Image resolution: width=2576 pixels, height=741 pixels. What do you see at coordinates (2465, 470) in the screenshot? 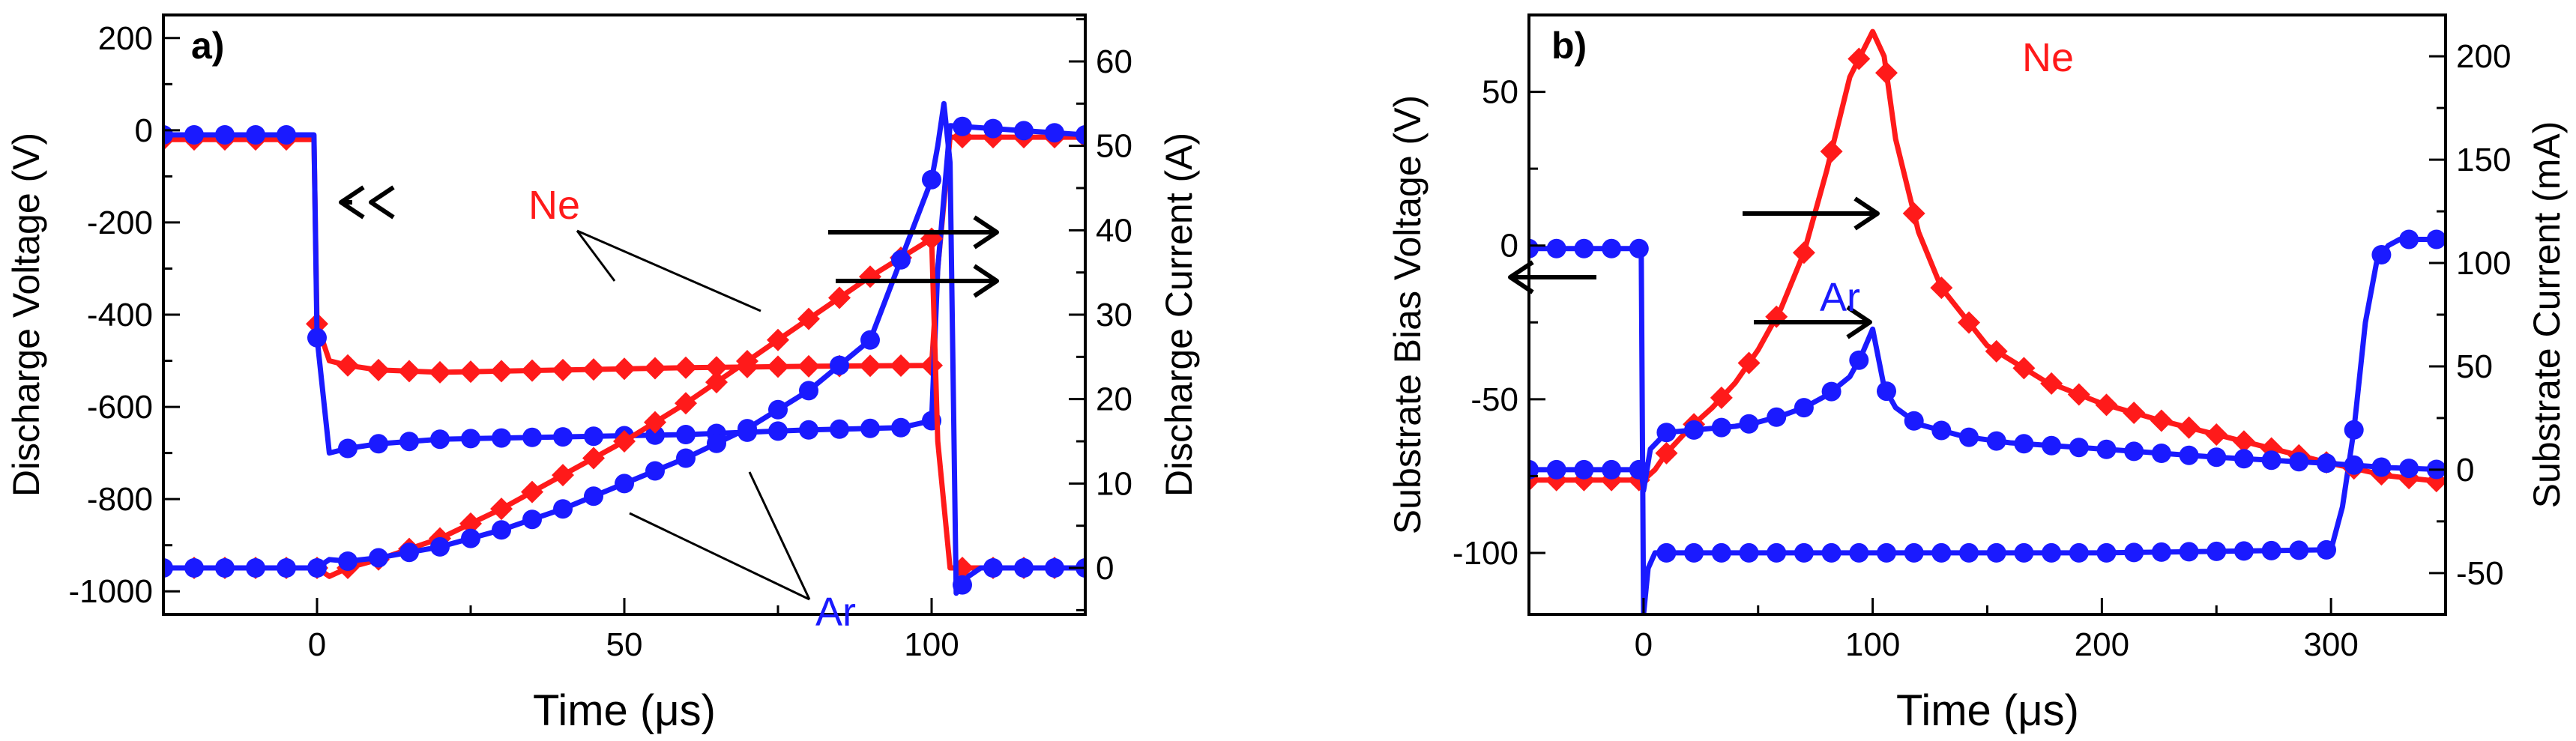
I see `panel-b-y-right-tick-label: 0` at bounding box center [2465, 470].